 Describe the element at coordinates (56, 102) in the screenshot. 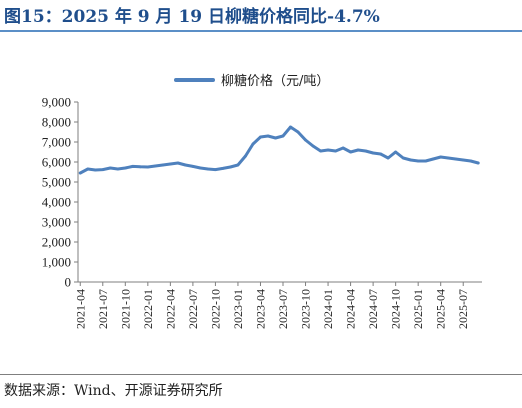

I see `y-tick-label: 9,000` at that location.